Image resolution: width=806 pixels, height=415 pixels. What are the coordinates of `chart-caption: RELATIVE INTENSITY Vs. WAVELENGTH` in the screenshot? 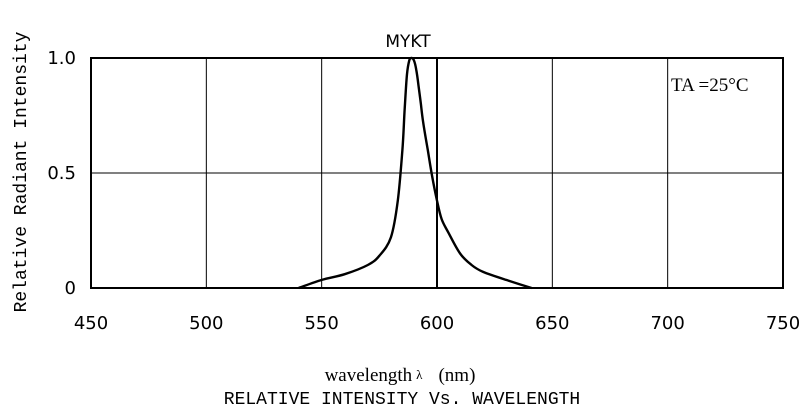 It's located at (402, 400).